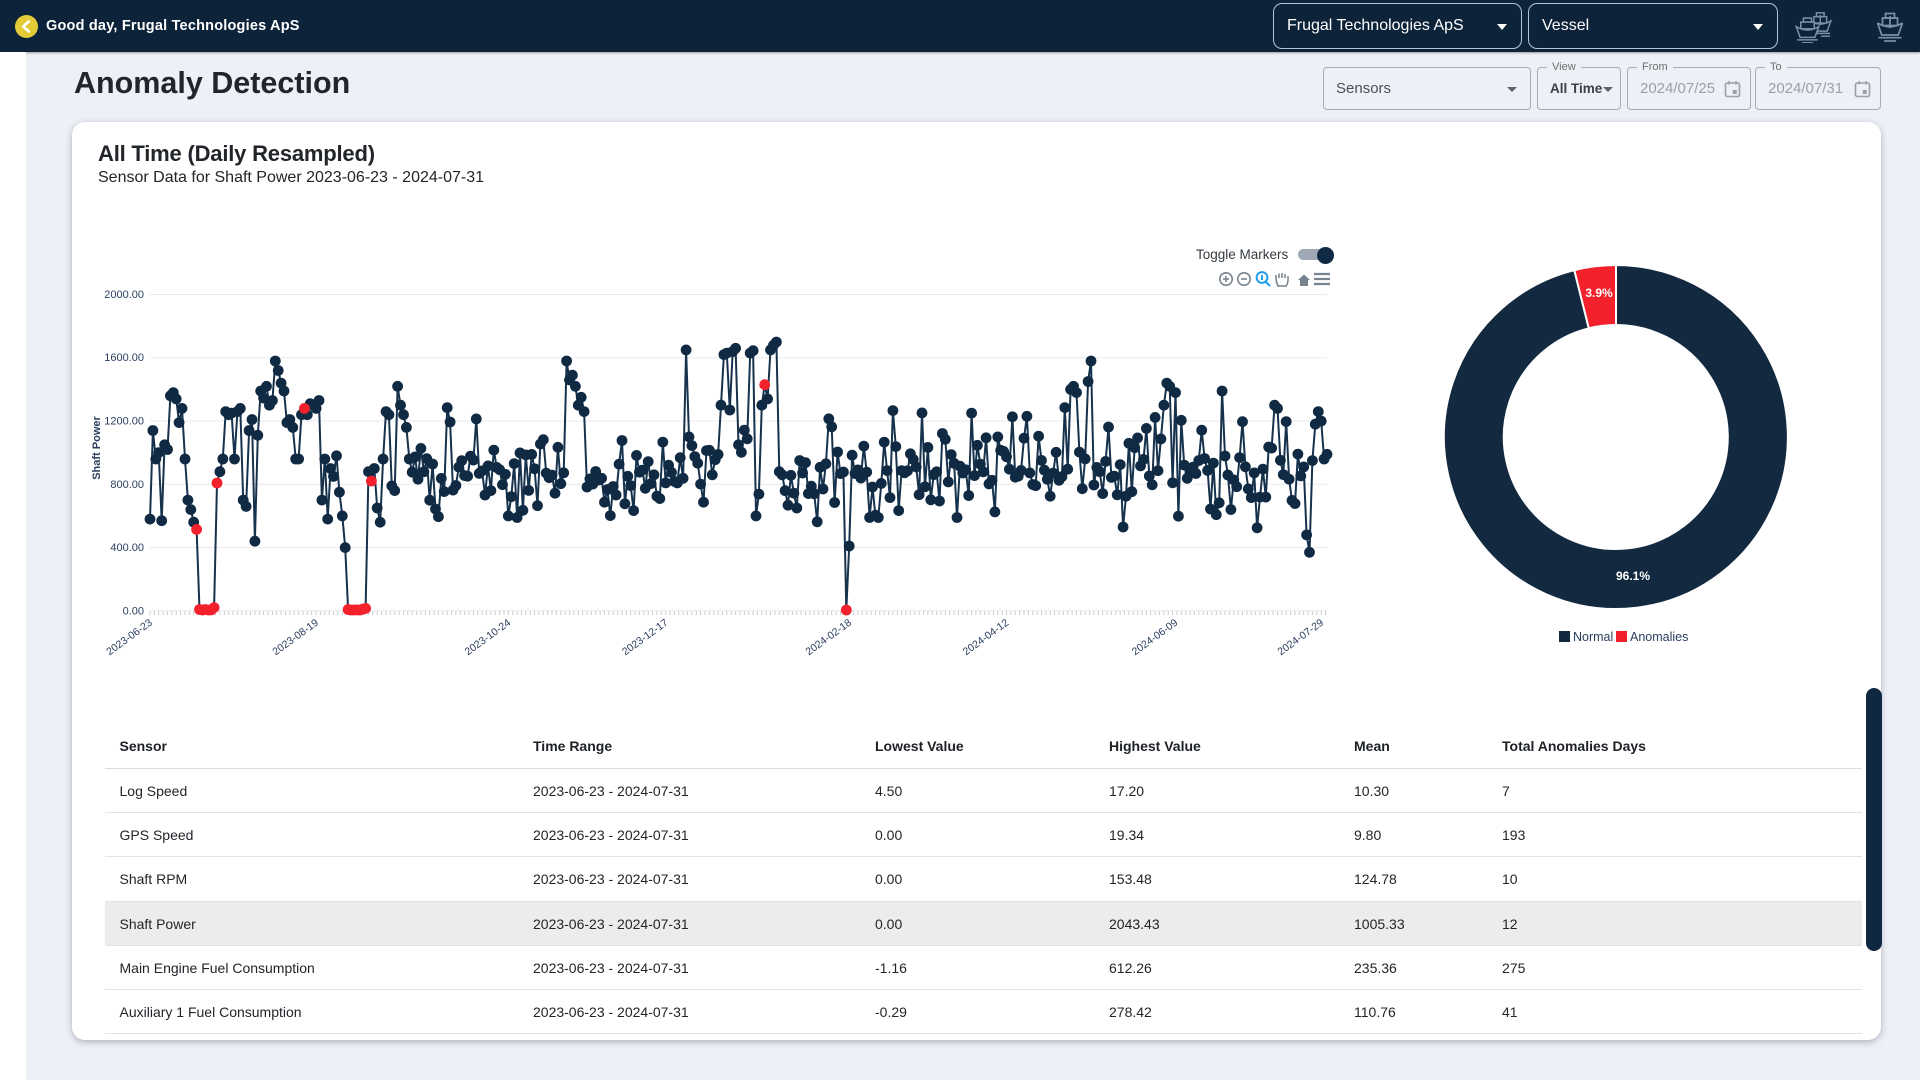  What do you see at coordinates (97, 448) in the screenshot?
I see `svg-text: Shaft Power` at bounding box center [97, 448].